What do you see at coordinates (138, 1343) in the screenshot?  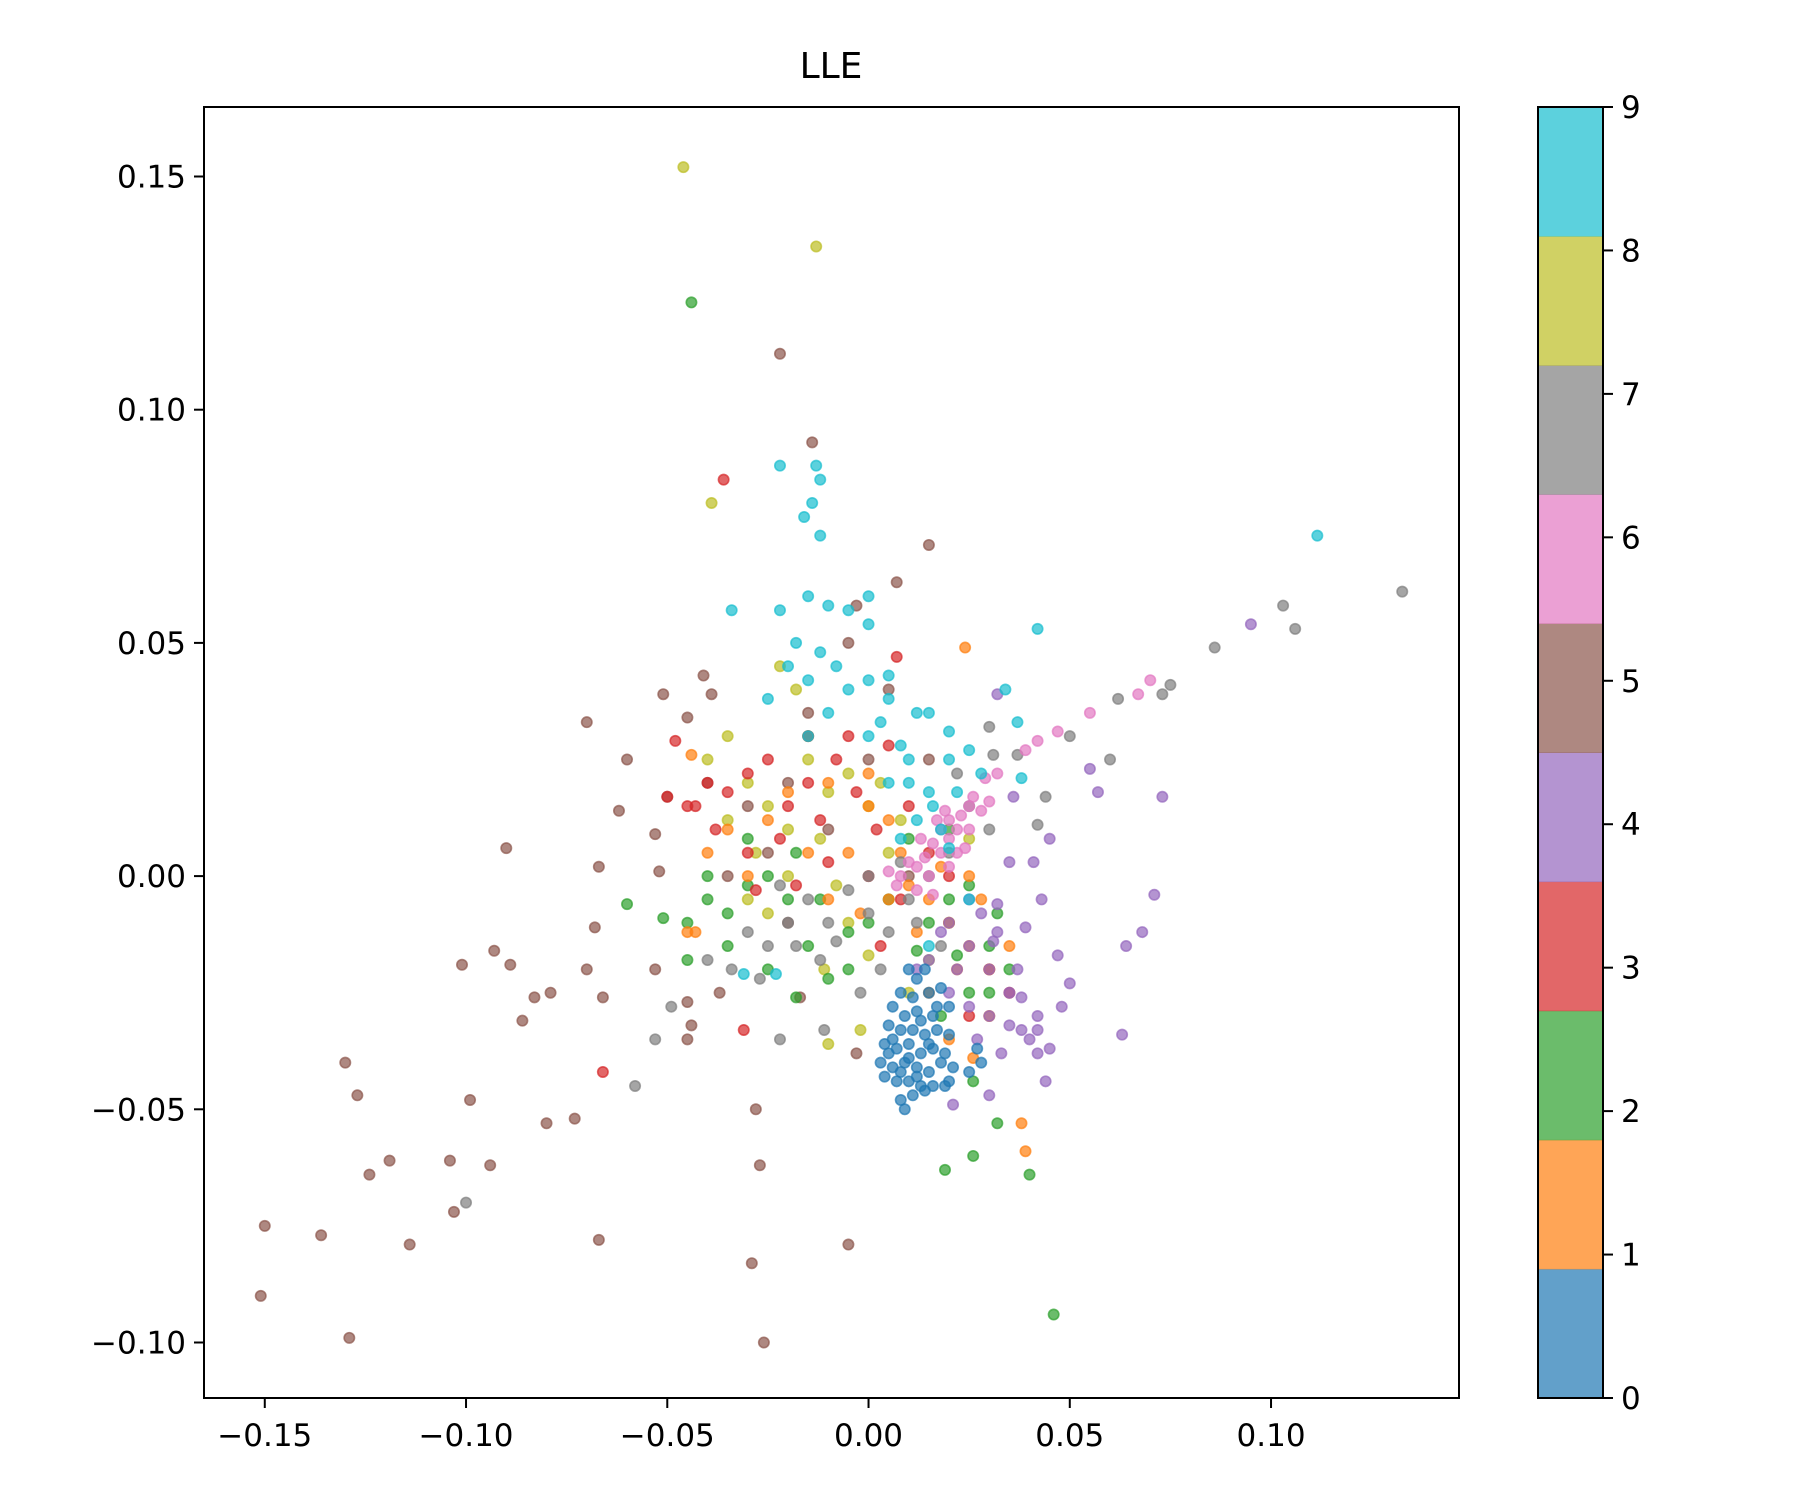 I see `y-tick-label: −0.10` at bounding box center [138, 1343].